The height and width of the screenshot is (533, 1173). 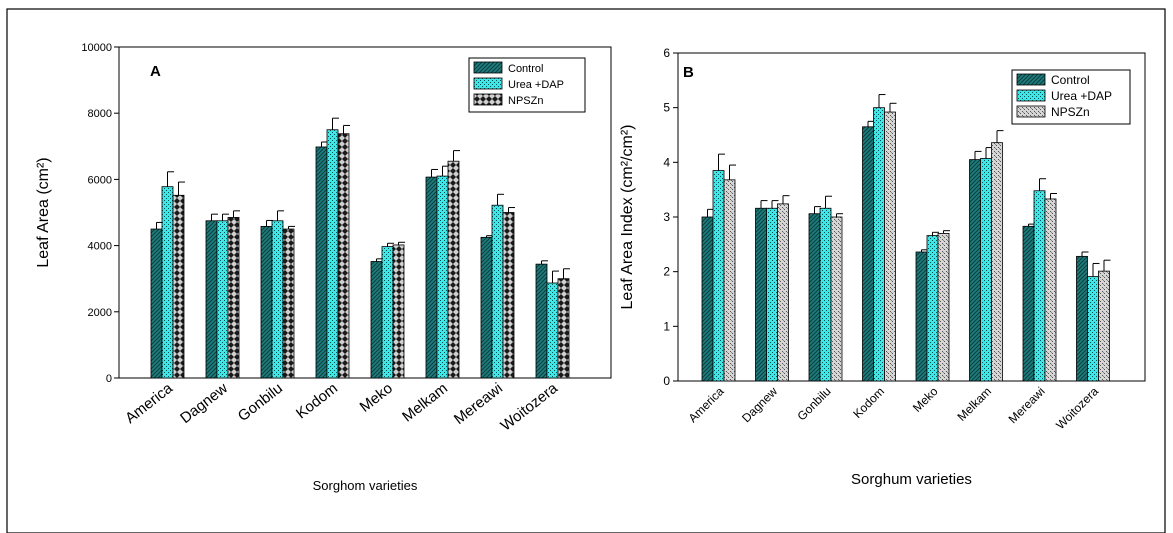 I want to click on y-tick-label: 5, so click(x=666, y=108).